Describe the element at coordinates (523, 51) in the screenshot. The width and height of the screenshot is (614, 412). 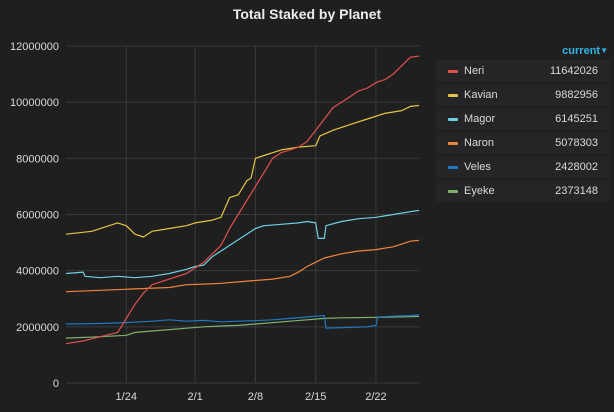
I see `legend-sort-header: current▼` at that location.